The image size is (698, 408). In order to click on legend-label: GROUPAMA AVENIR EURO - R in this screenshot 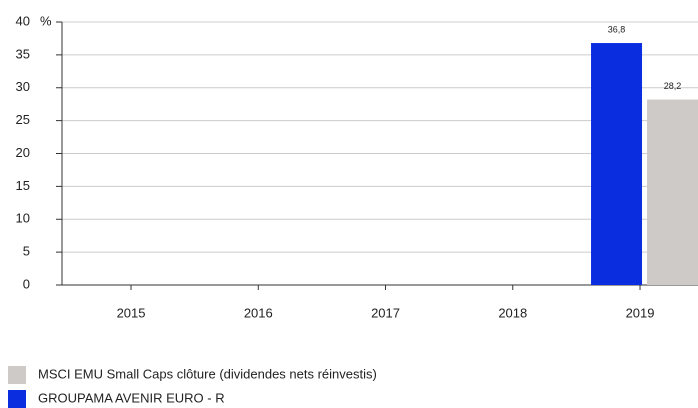, I will do `click(131, 397)`.